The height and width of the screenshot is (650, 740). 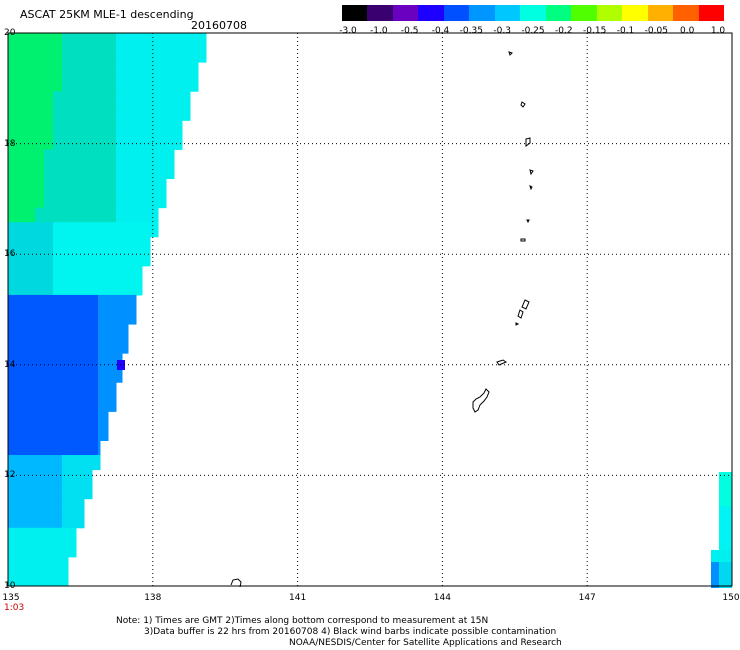 What do you see at coordinates (533, 13) in the screenshot?
I see `color-scale-bar` at bounding box center [533, 13].